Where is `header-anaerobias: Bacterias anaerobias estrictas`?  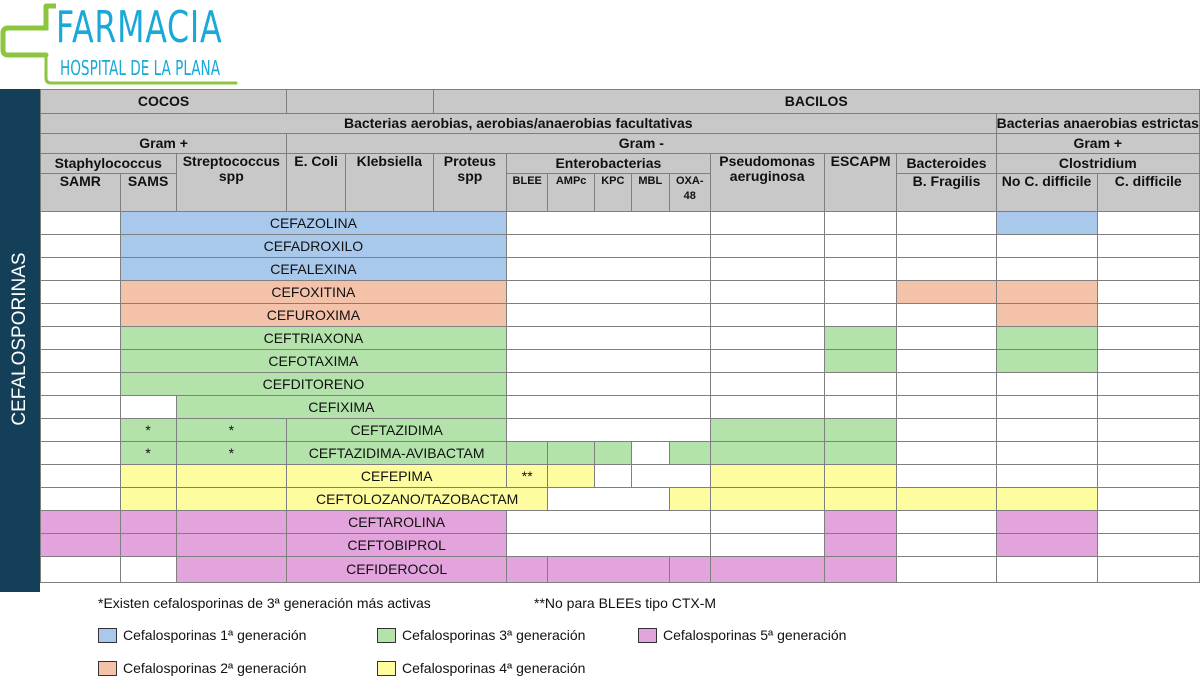
header-anaerobias: Bacterias anaerobias estrictas is located at coordinates (1097, 123).